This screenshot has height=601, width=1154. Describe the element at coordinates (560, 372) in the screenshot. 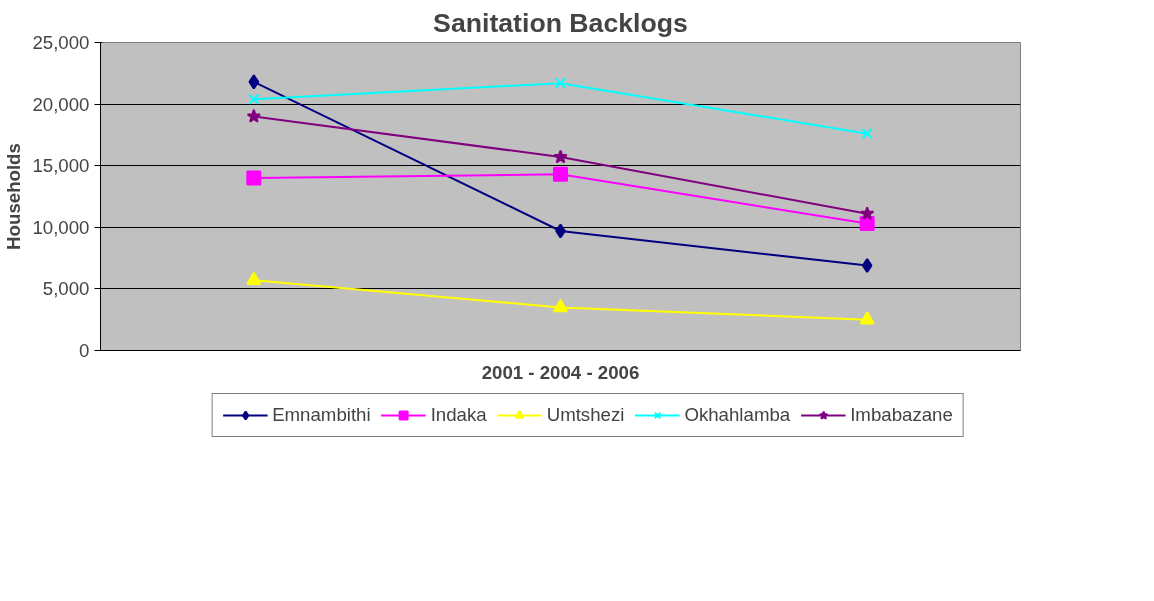

I see `x-axis-title: 2001 - 2004 - 2006` at that location.